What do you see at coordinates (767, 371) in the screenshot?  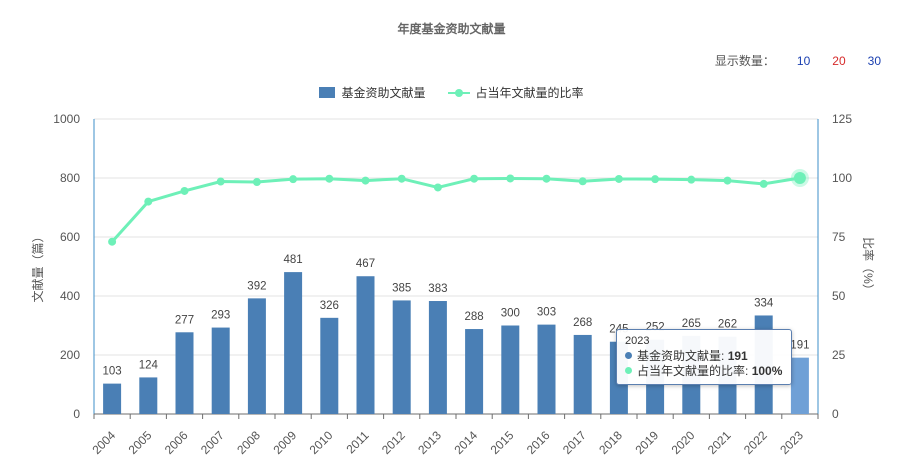 I see `tooltip-value-line: 100%` at bounding box center [767, 371].